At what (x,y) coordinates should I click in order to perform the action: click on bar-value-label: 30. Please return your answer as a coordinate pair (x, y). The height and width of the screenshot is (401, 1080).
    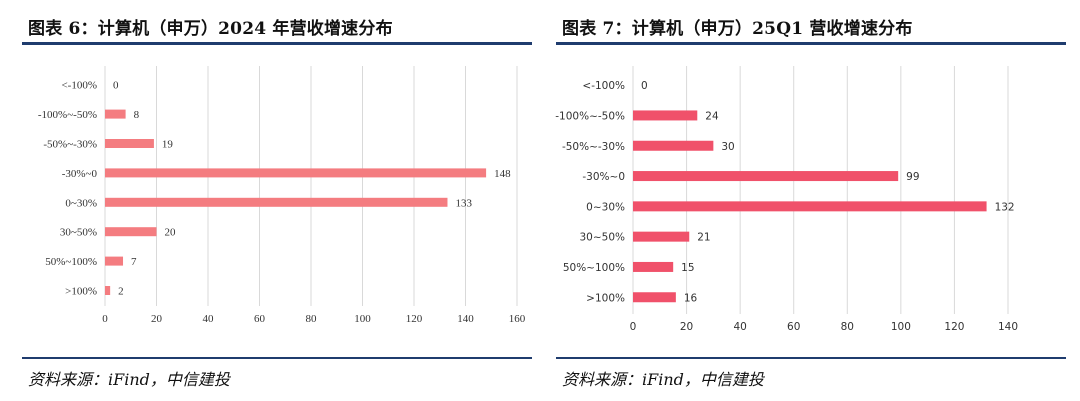
    Looking at the image, I should click on (727, 147).